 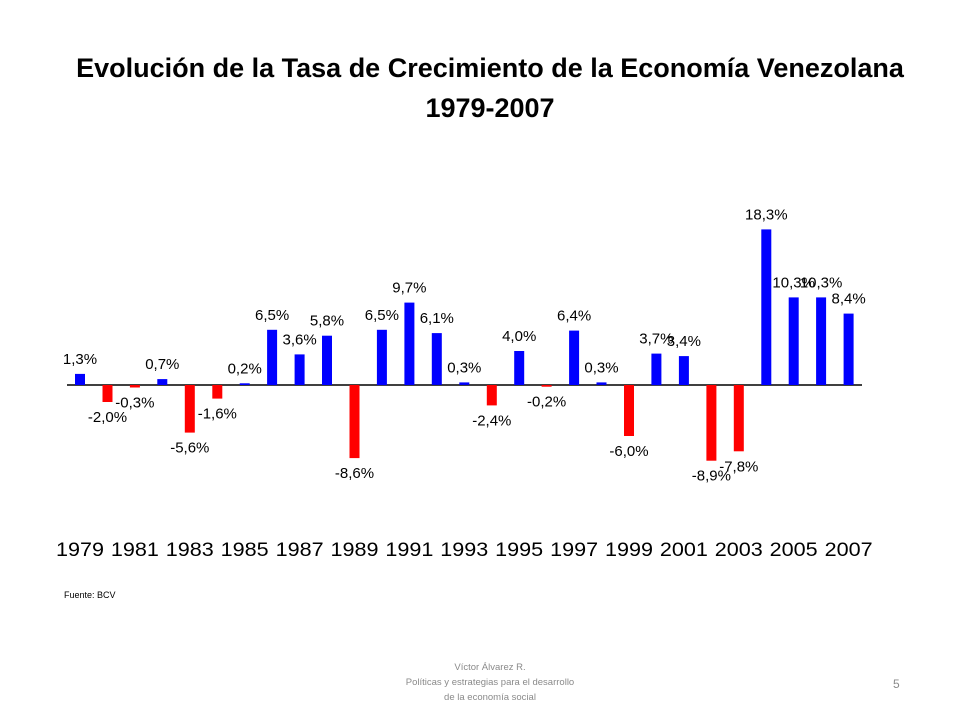 What do you see at coordinates (574, 316) in the screenshot?
I see `data-label-1997: 6,4%` at bounding box center [574, 316].